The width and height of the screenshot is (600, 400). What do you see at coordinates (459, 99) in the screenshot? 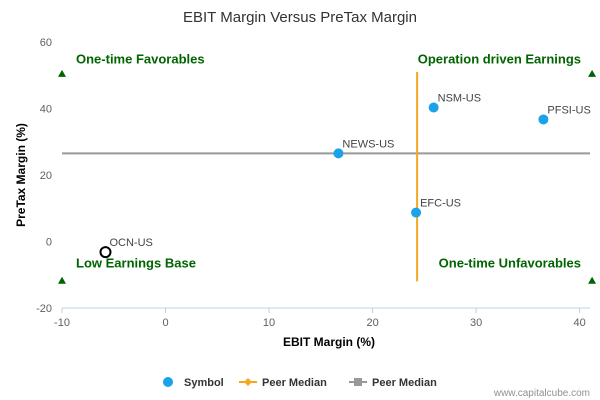
I see `data-point-label: NSM-US` at bounding box center [459, 99].